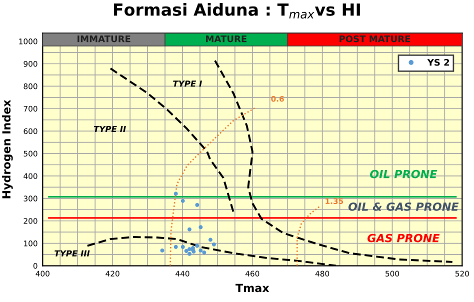 The width and height of the screenshot is (474, 302). Describe the element at coordinates (253, 288) in the screenshot. I see `x-axis-title: Tmax` at that location.